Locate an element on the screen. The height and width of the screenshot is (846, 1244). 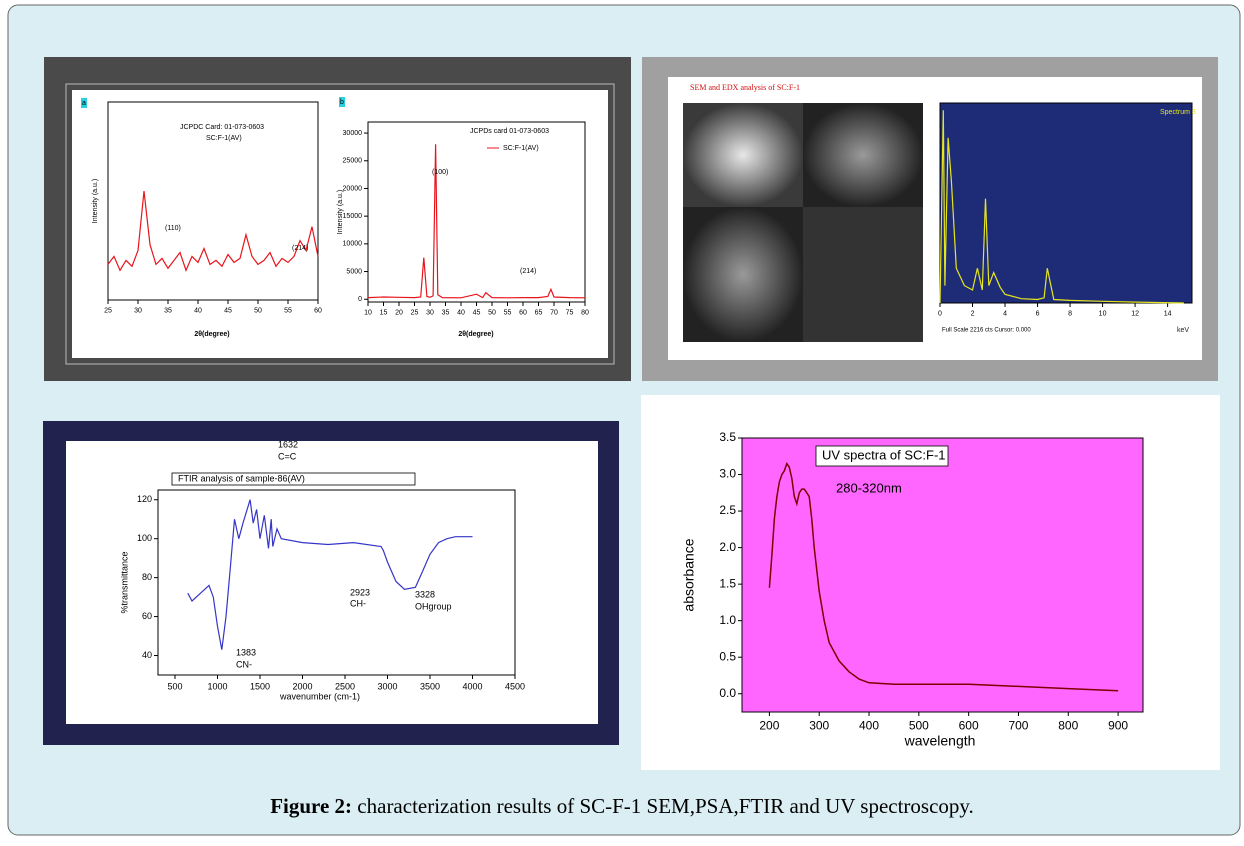
annotation: CH- is located at coordinates (358, 603).